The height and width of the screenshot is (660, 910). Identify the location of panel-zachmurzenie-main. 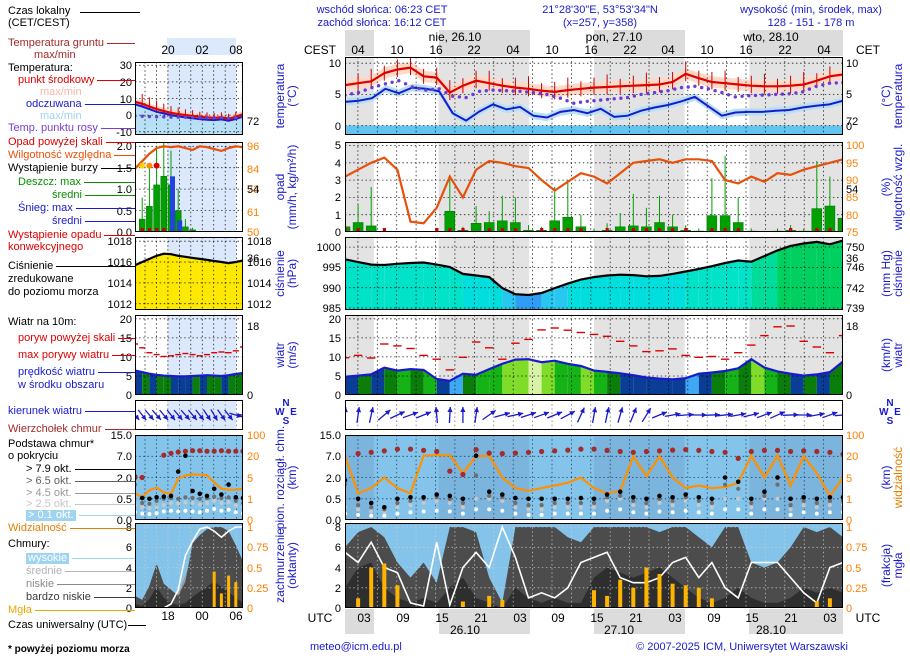
(594, 565).